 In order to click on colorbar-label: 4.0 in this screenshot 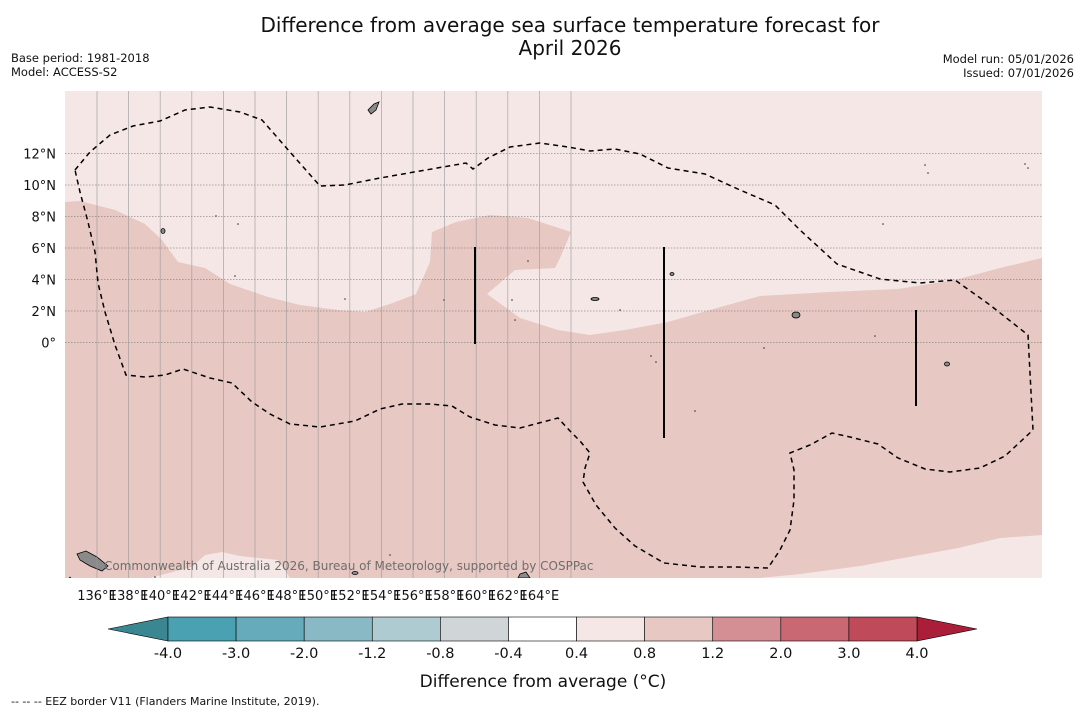, I will do `click(916, 654)`.